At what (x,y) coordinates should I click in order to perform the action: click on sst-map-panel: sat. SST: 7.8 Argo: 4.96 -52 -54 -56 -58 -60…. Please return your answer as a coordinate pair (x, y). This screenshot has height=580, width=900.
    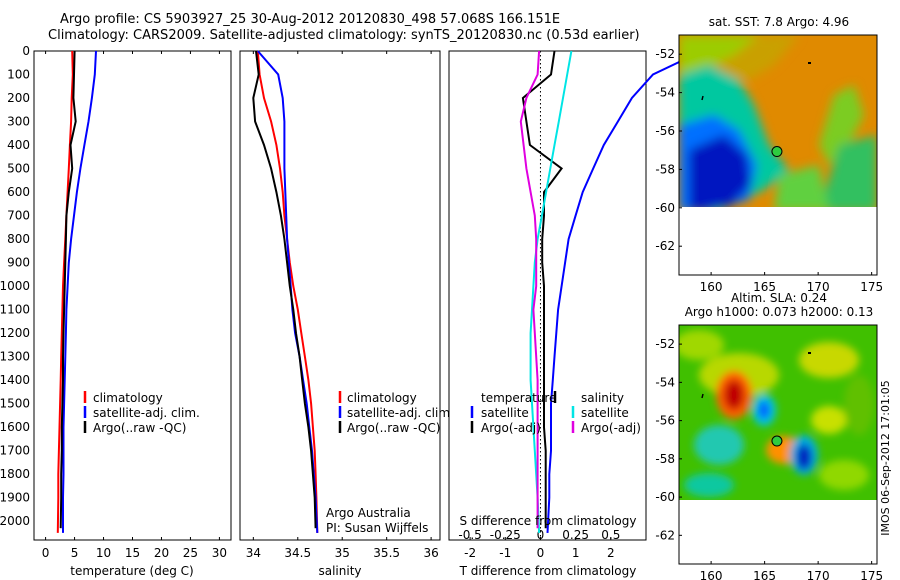
    Looking at the image, I should click on (769, 154).